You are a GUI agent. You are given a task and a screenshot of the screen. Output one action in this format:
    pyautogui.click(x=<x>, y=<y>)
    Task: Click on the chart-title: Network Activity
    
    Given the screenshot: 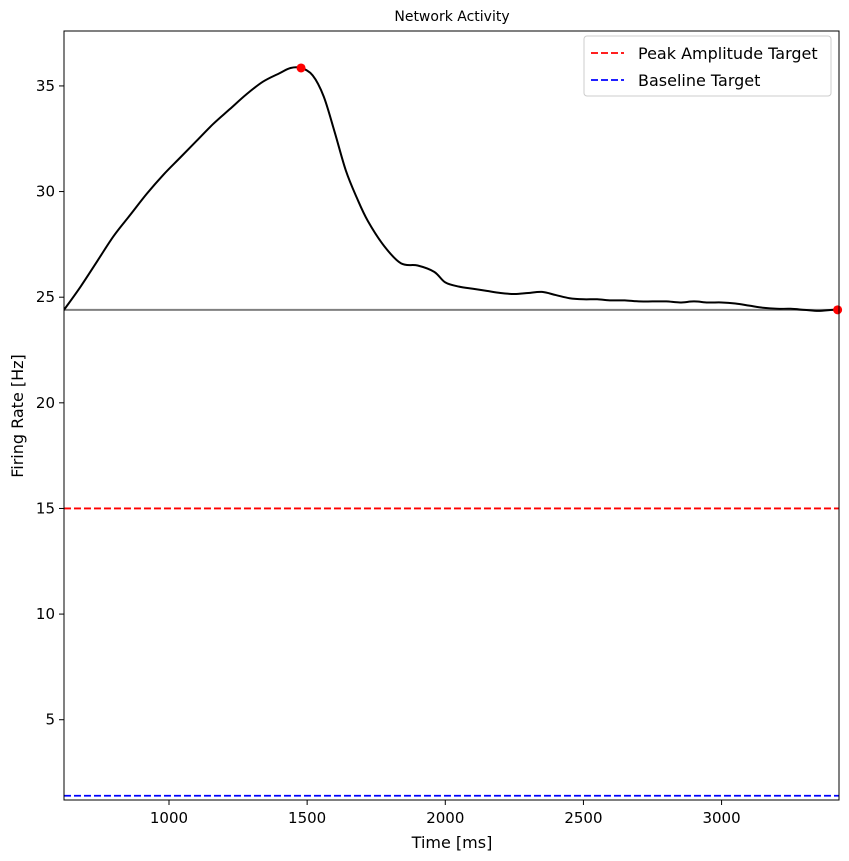 What is the action you would take?
    pyautogui.click(x=451, y=17)
    